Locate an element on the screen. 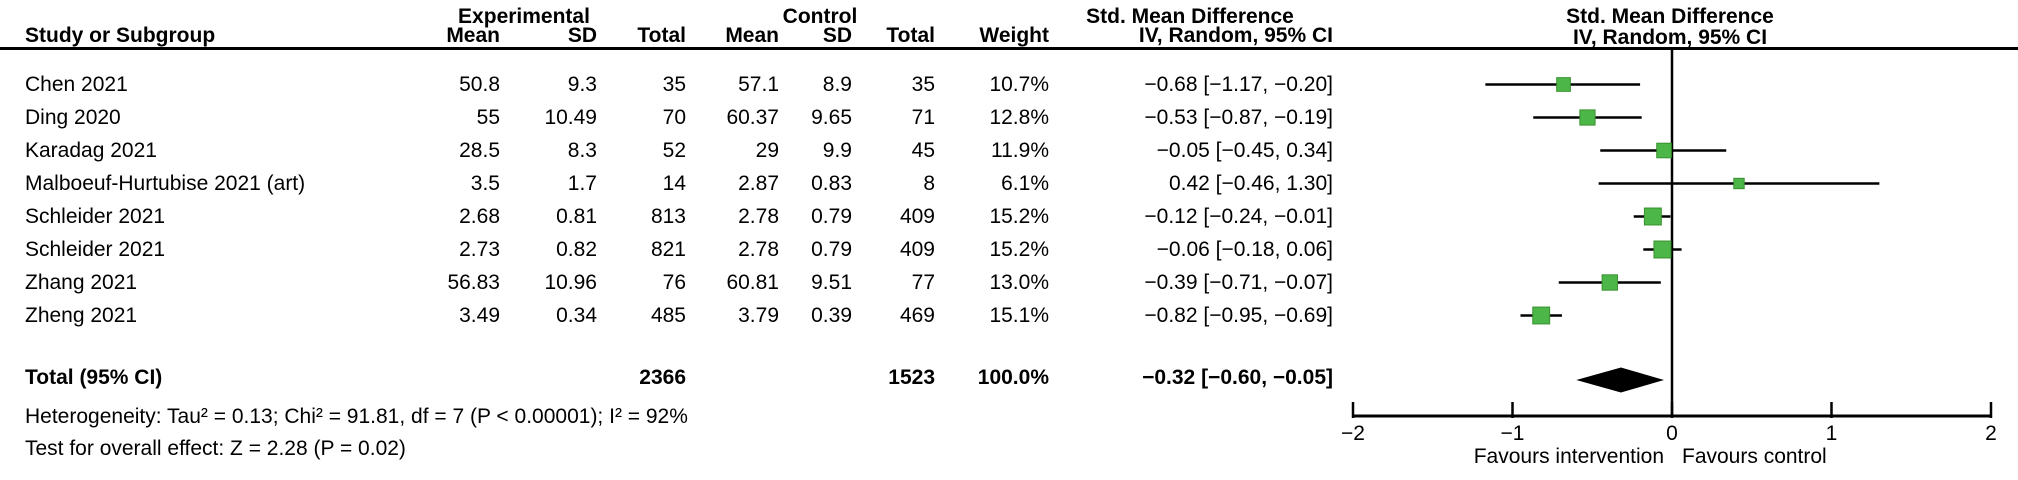 The width and height of the screenshot is (2018, 480). total-weight: 100.0% is located at coordinates (1013, 377).